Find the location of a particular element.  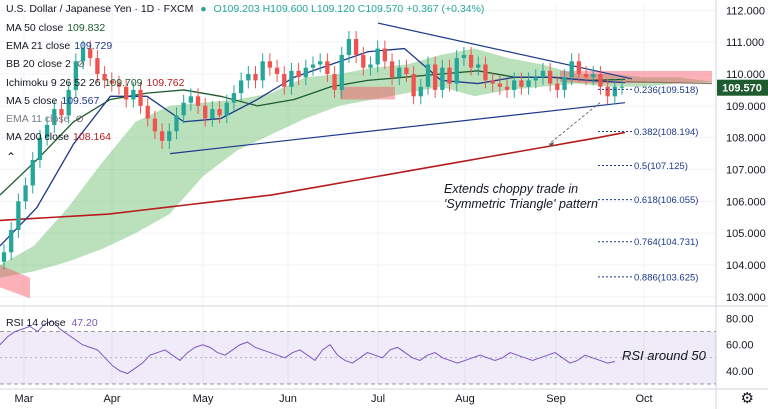

ichimoku-lagging-line is located at coordinates (668, 83).